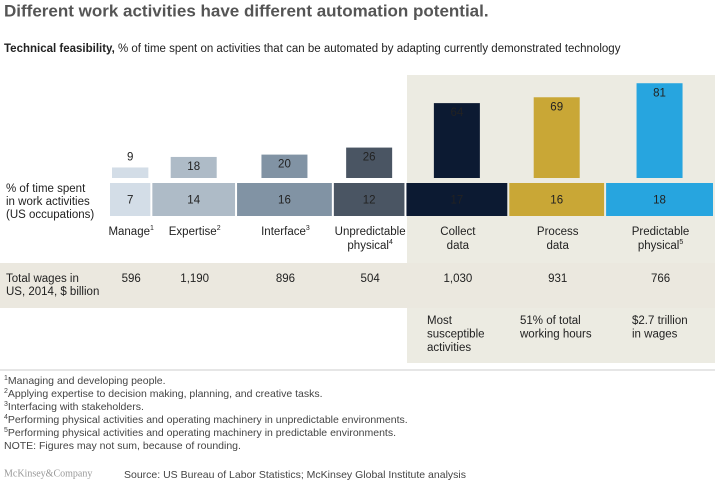  I want to click on wages-row-bg, so click(357, 285).